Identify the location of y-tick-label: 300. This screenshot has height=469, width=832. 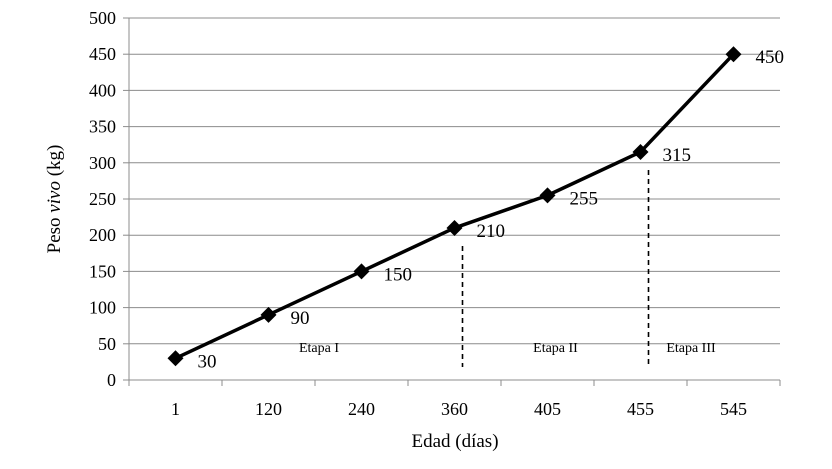
(102, 163).